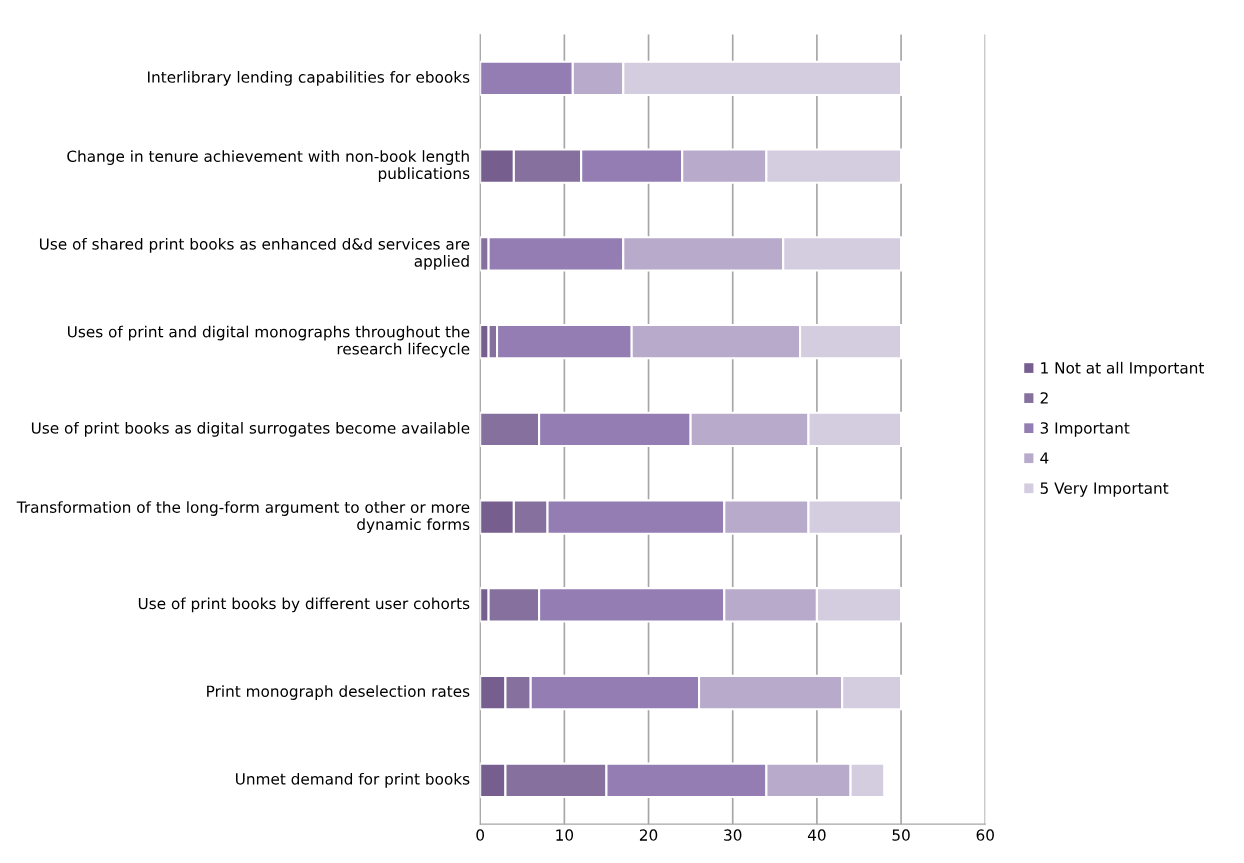  I want to click on y-tick-label: Interlibrary lending capabilities for ebooks, so click(309, 78).